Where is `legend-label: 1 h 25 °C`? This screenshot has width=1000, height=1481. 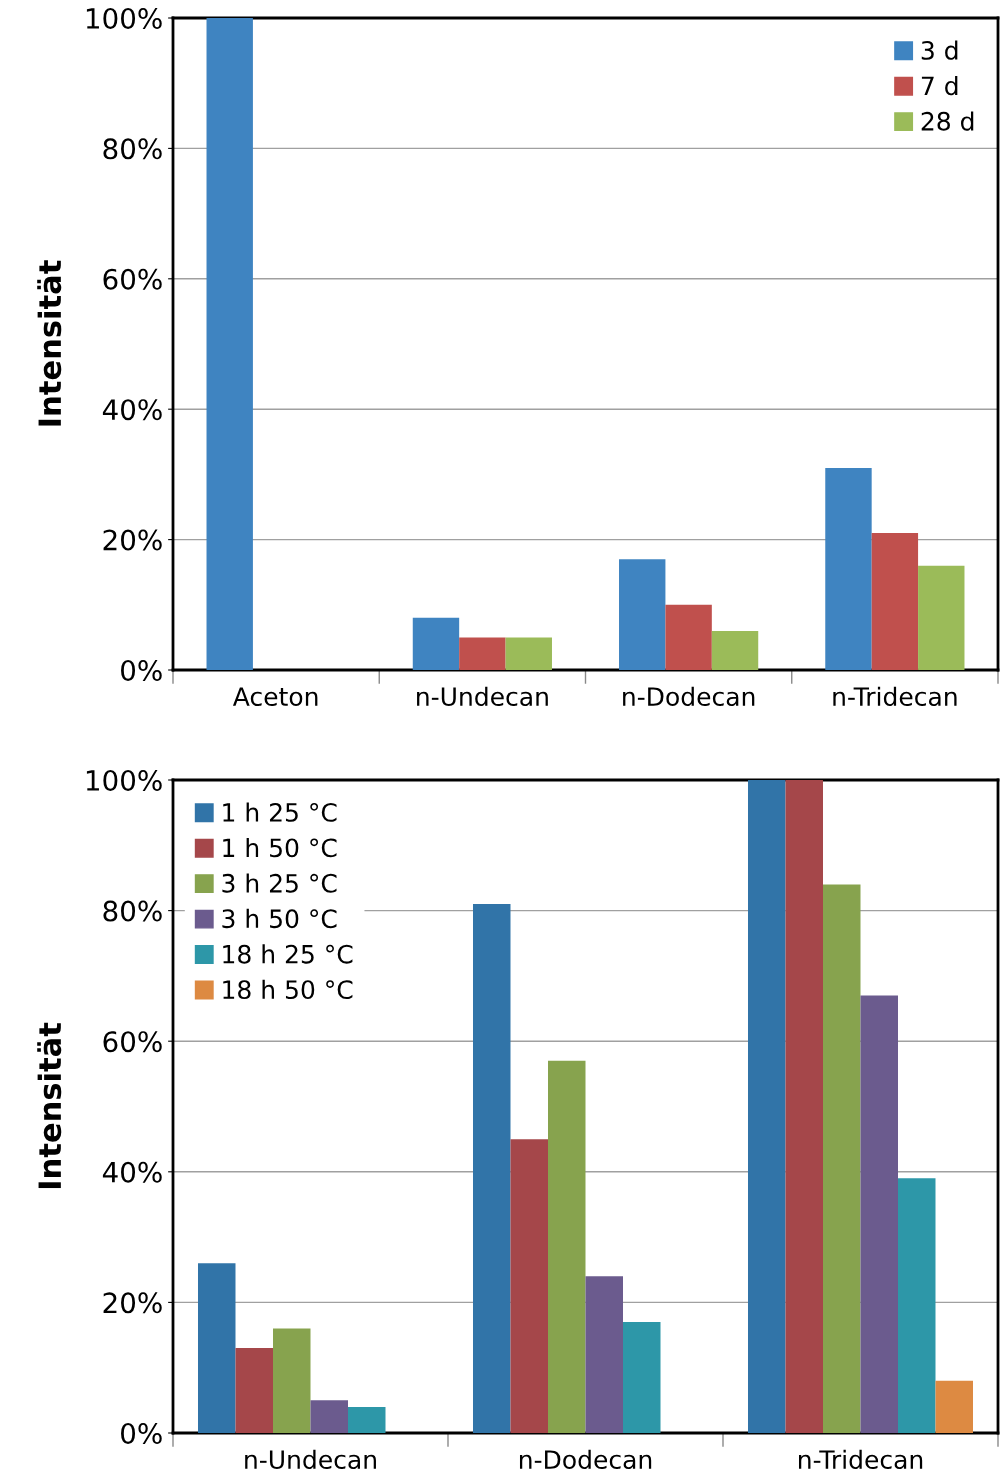
legend-label: 1 h 25 °C is located at coordinates (280, 812).